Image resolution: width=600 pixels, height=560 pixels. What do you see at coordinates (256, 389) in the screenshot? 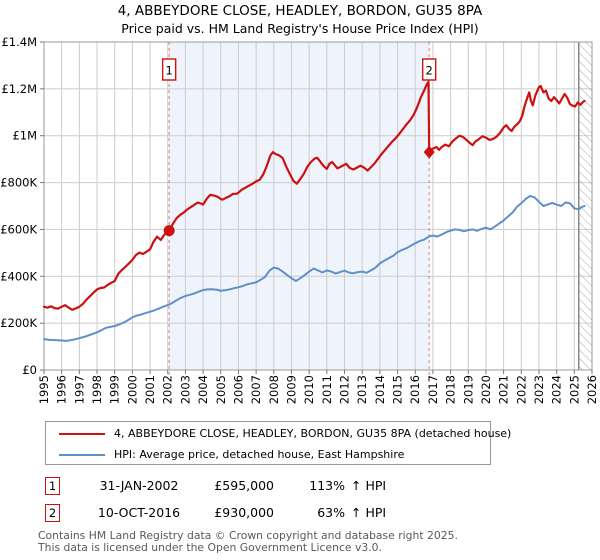
I see `x-tick-label: 2007` at bounding box center [256, 389].